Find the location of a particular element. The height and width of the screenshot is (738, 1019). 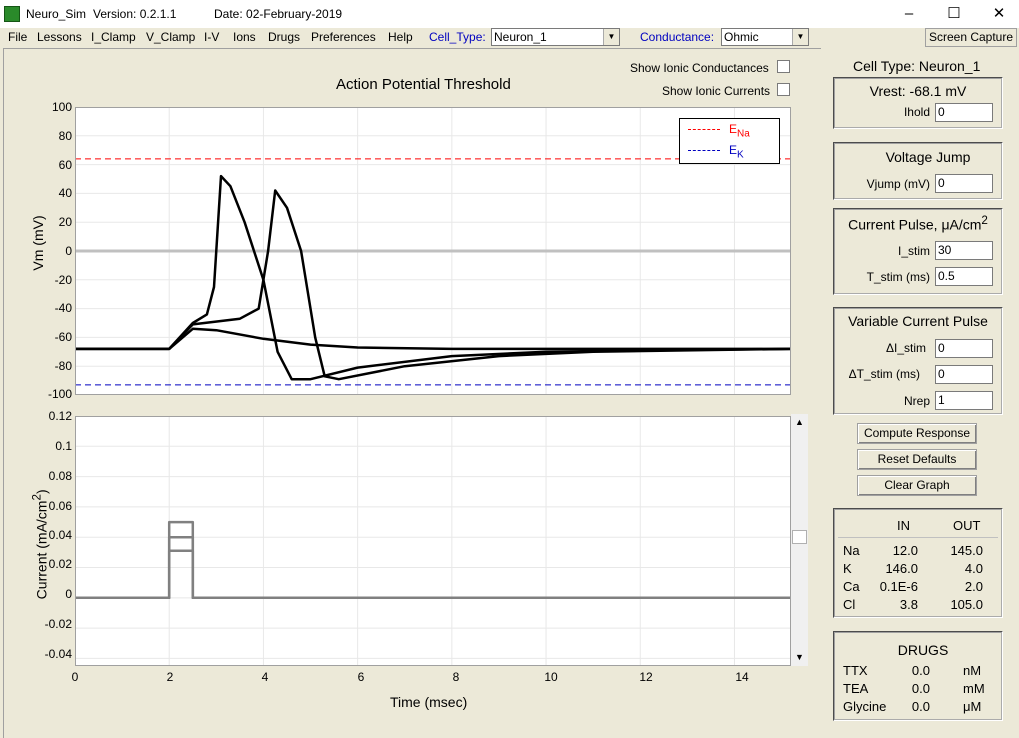

show-conductances-checkbox is located at coordinates (783, 66).